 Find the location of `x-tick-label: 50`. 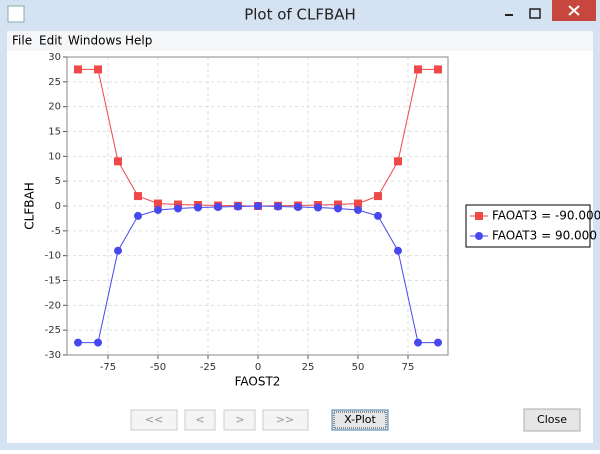

x-tick-label: 50 is located at coordinates (358, 367).